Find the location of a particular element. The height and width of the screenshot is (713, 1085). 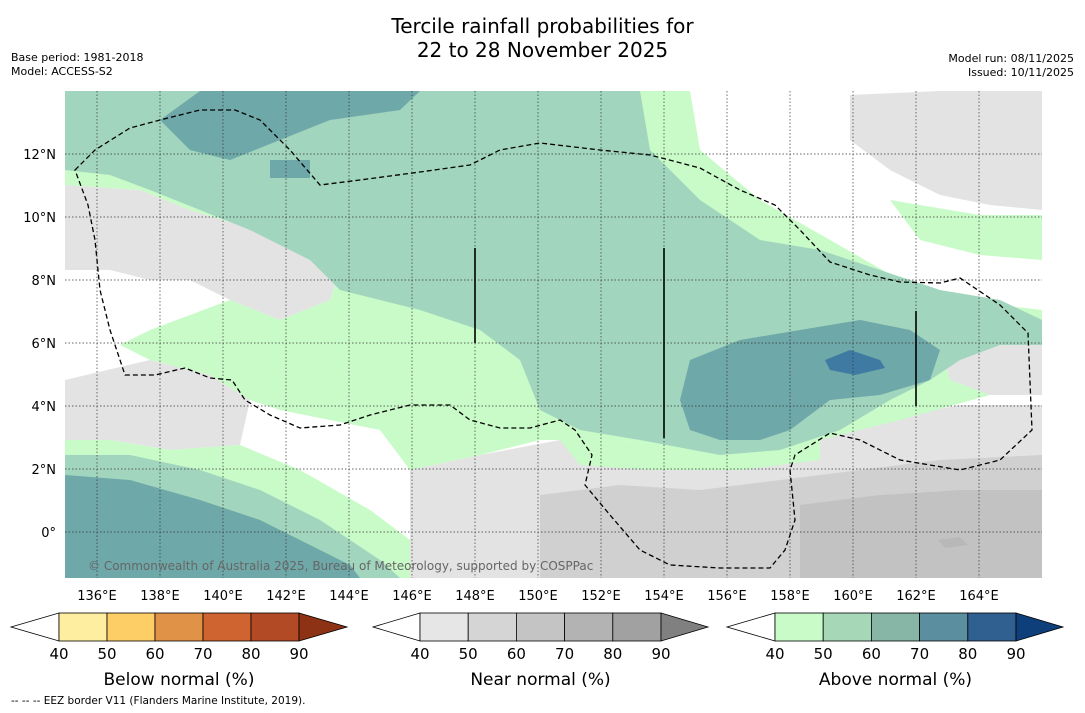

colorbar-1: 40 50 60 70 80 90 Below normal (%) is located at coordinates (179, 651).